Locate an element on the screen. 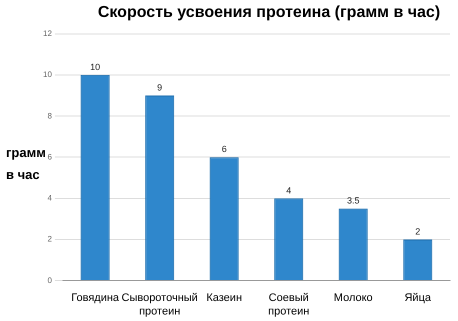 Image resolution: width=458 pixels, height=321 pixels. data-label: 4 is located at coordinates (289, 190).